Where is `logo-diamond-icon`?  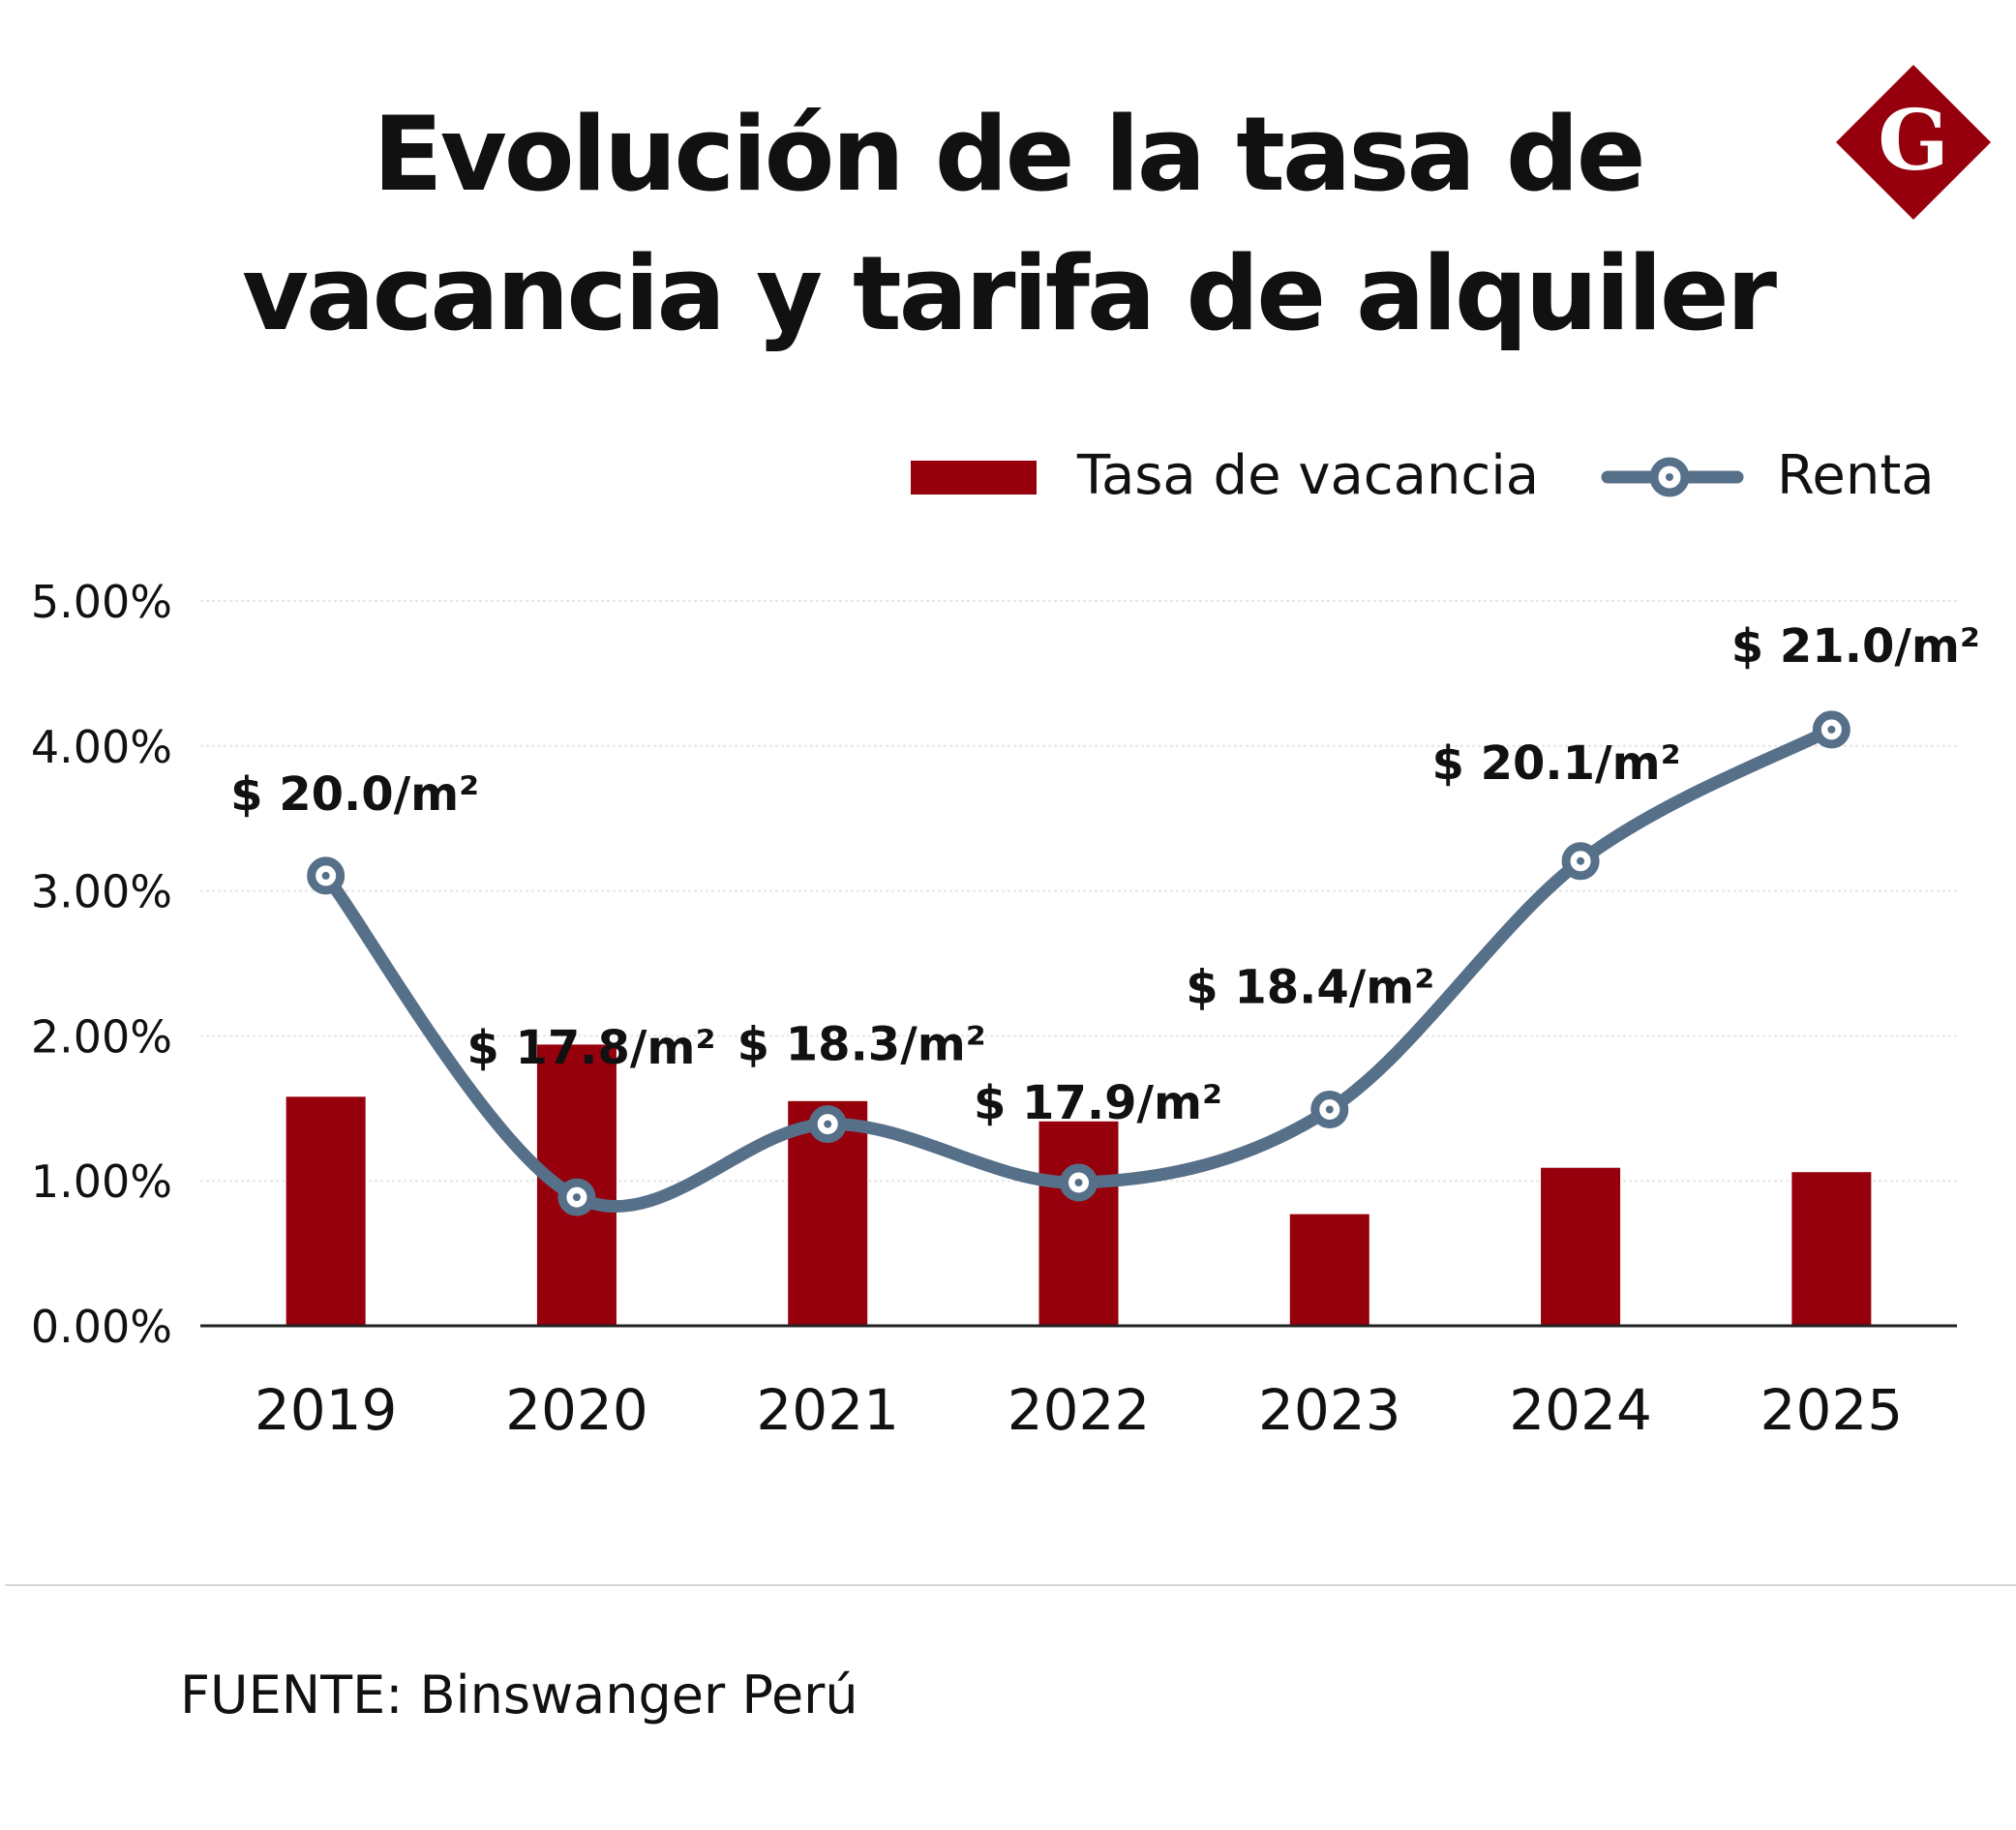
logo-diamond-icon is located at coordinates (1913, 143).